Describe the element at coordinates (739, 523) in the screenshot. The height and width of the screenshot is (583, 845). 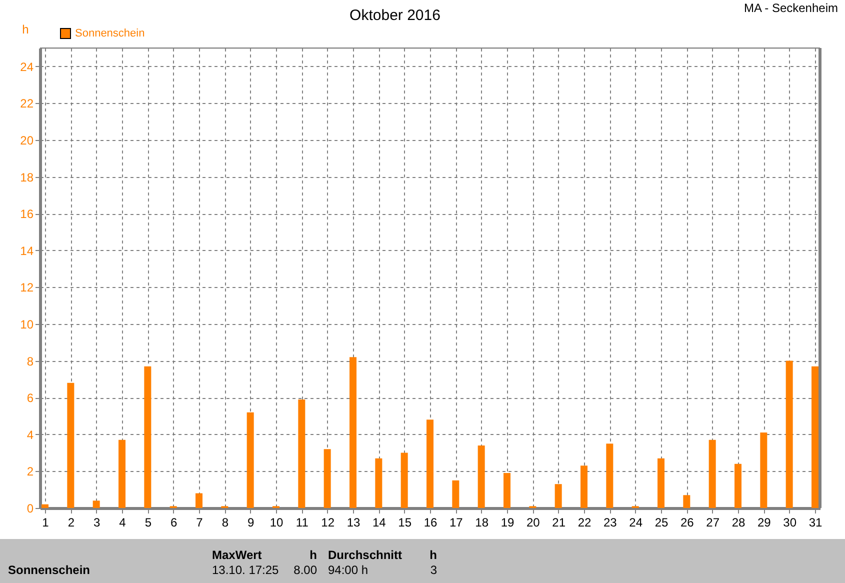
I see `x-tick-label: 28` at that location.